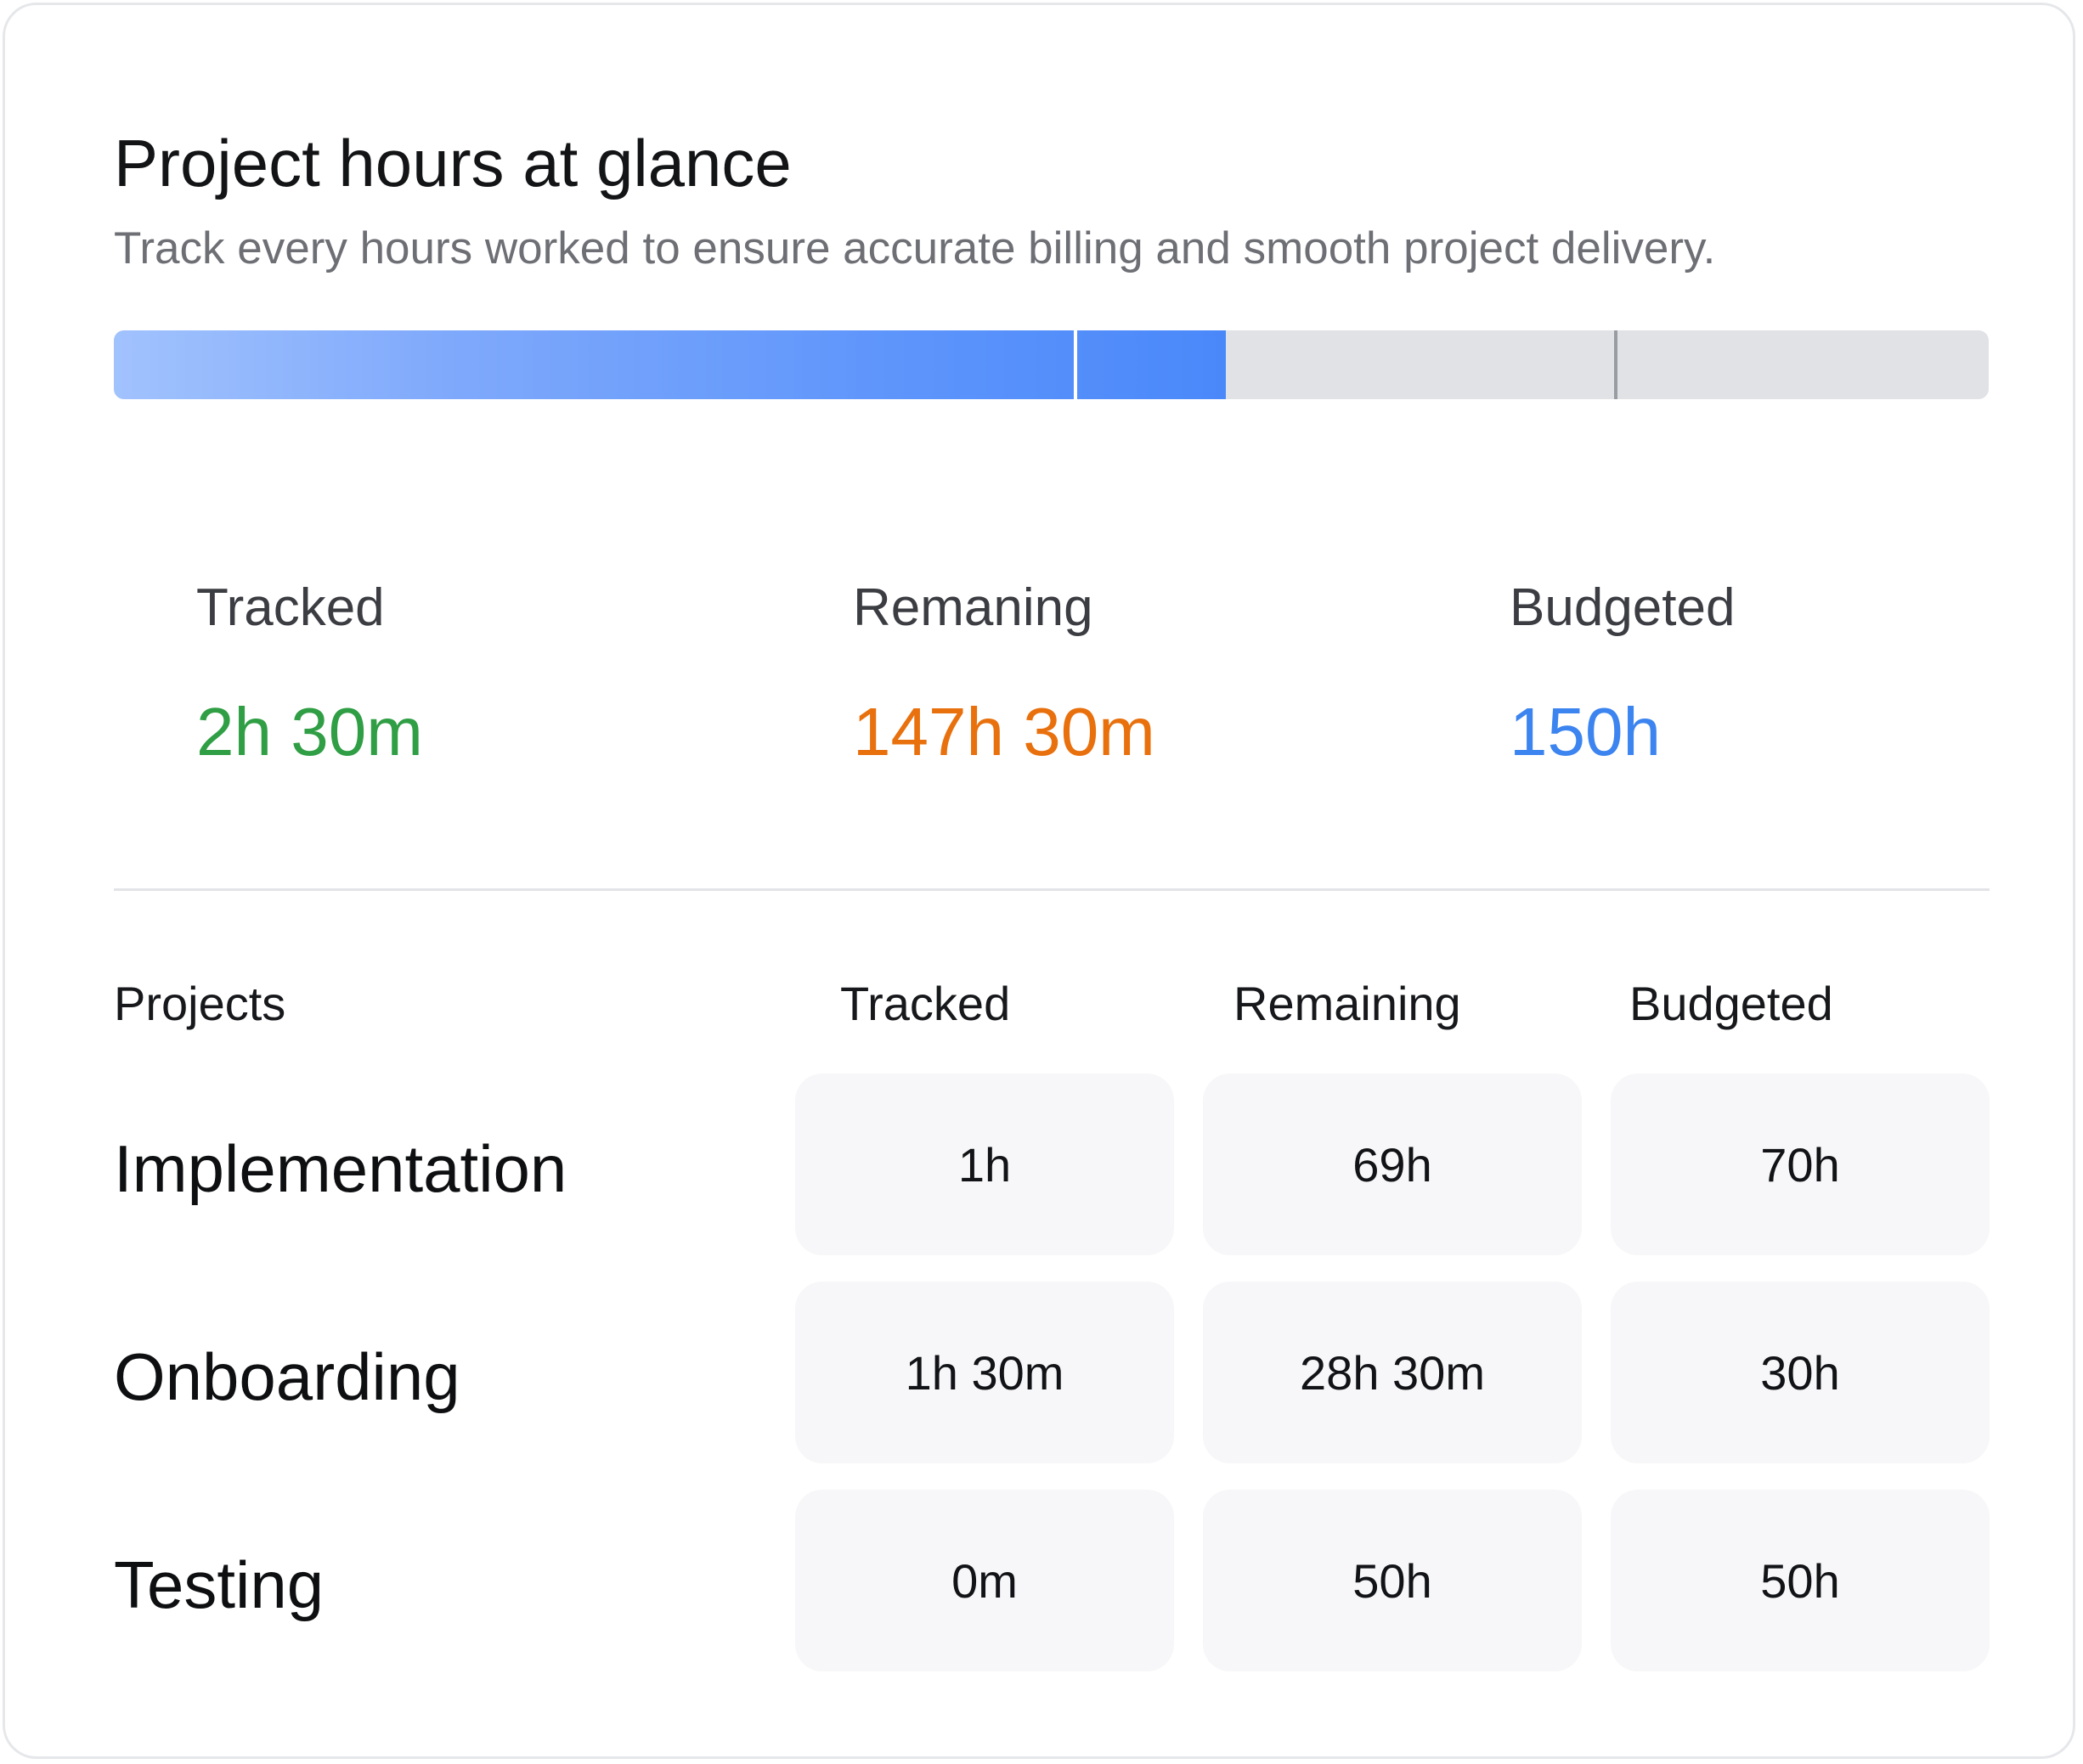 This screenshot has width=2083, height=1764. Describe the element at coordinates (1801, 1581) in the screenshot. I see `cell-testing-budgeted: 50h` at that location.